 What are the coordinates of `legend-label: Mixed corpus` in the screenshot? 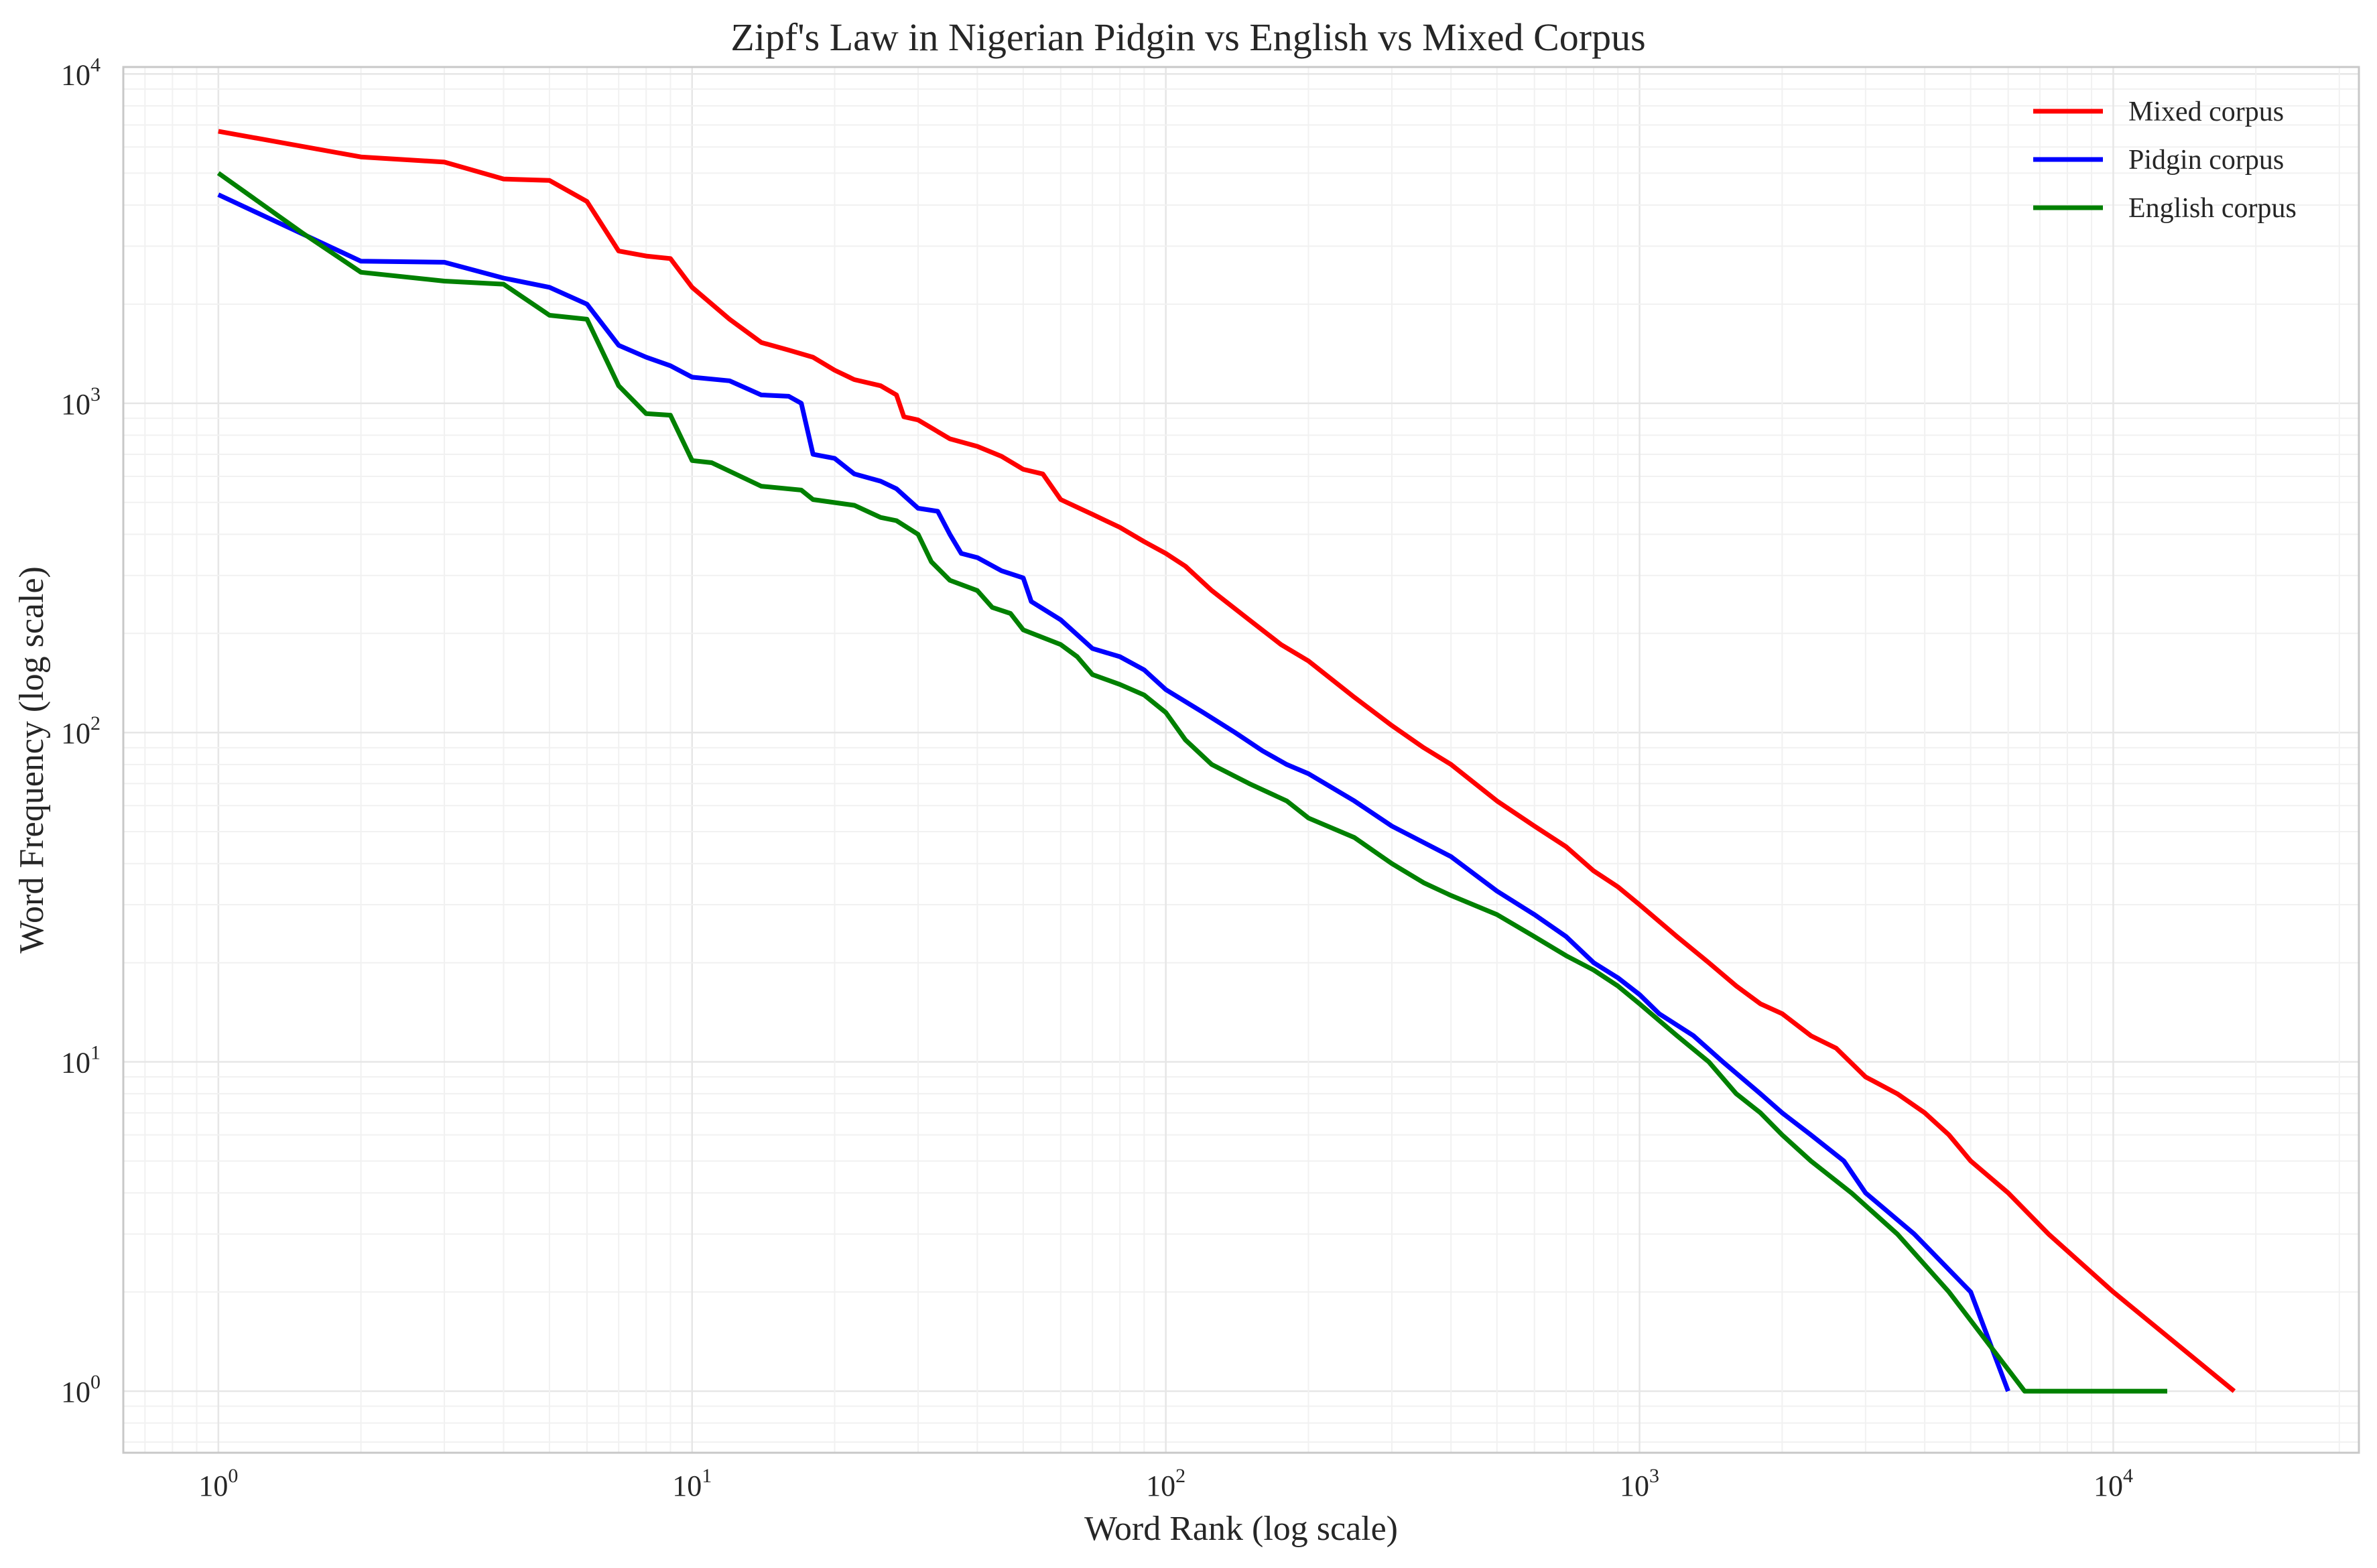 It's located at (2206, 111).